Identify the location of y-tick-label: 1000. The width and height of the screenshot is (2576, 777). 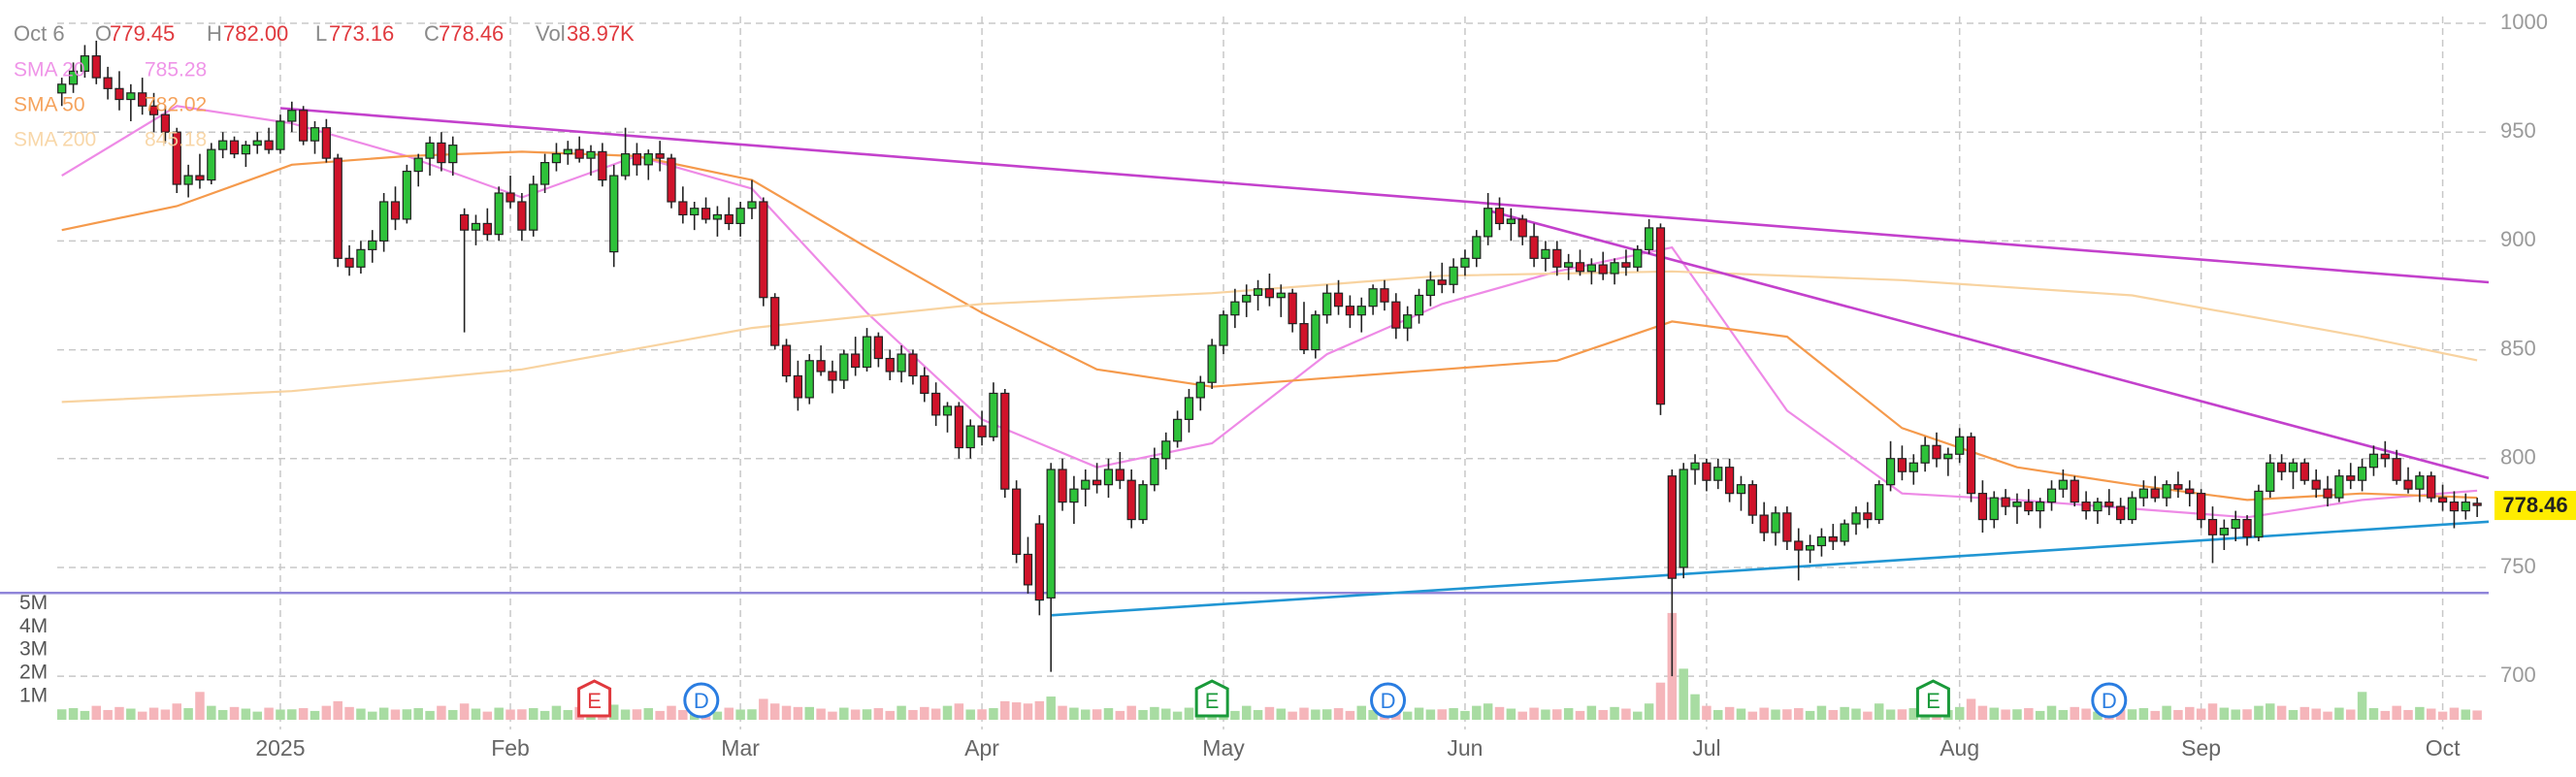
(2524, 22).